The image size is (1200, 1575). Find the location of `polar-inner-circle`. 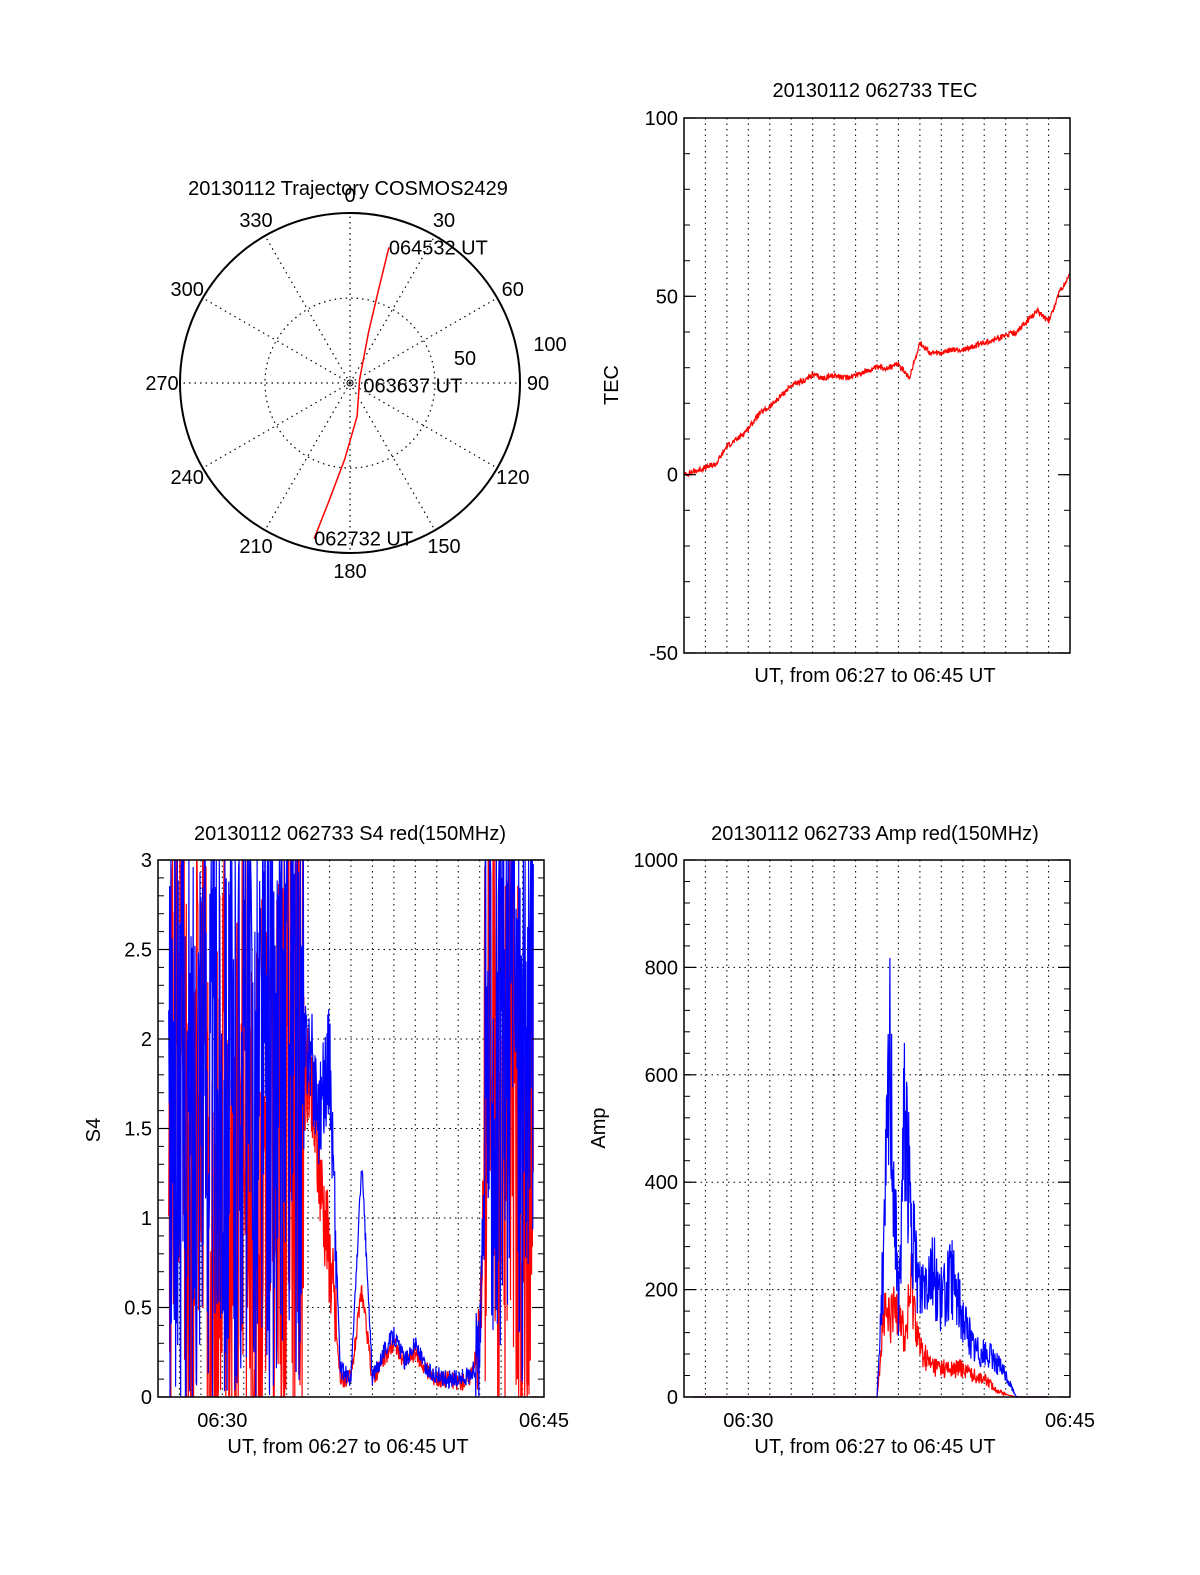

polar-inner-circle is located at coordinates (350, 383).